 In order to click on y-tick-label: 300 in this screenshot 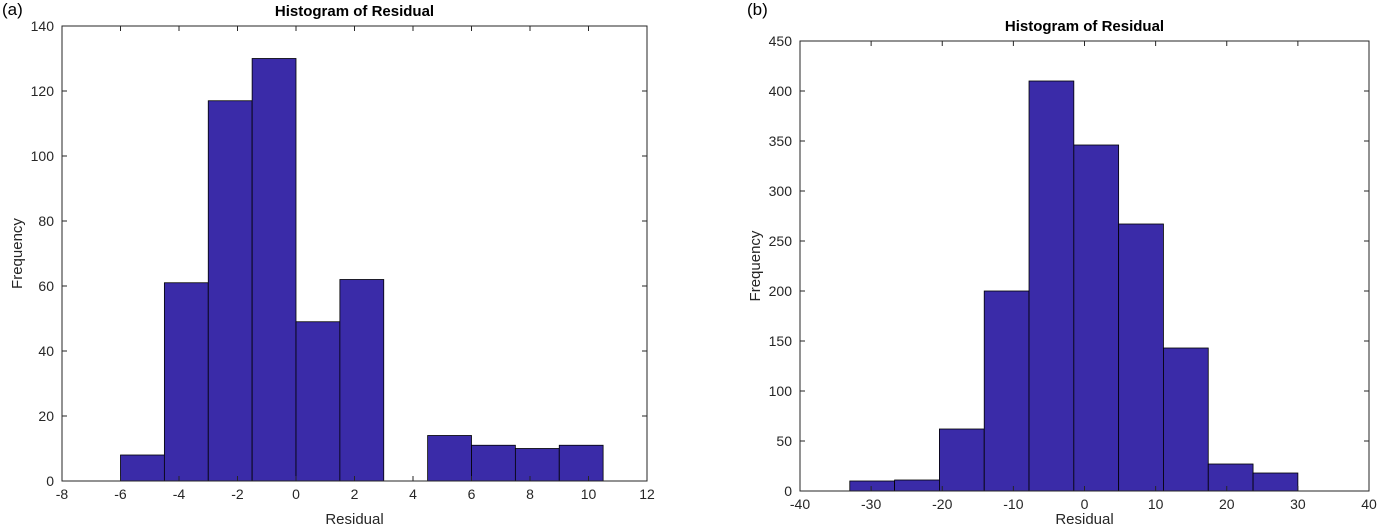, I will do `click(781, 191)`.